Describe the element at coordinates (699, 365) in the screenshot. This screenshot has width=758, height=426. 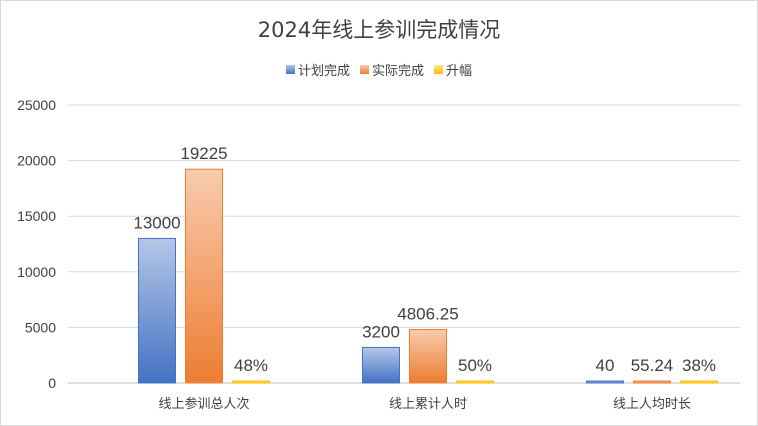
I see `data-label: 38%` at that location.